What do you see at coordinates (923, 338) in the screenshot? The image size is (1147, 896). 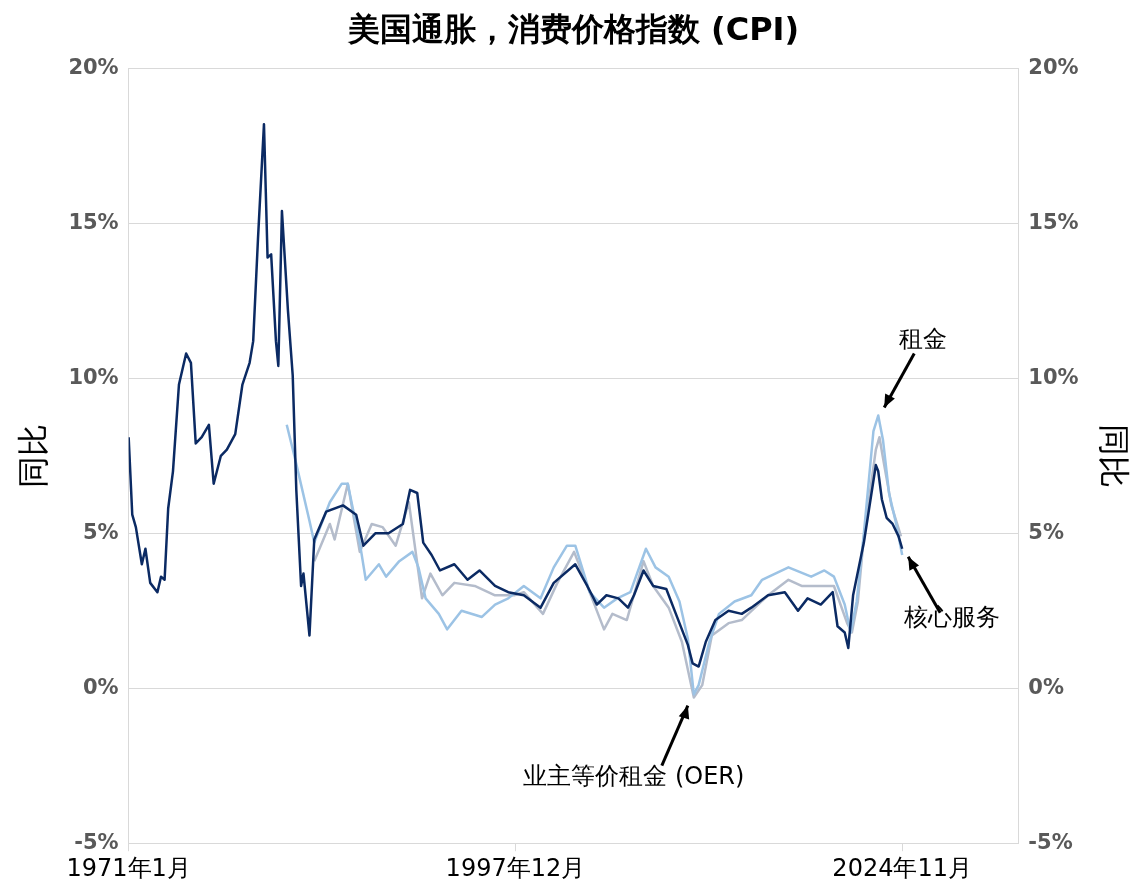 I see `text: 租金` at bounding box center [923, 338].